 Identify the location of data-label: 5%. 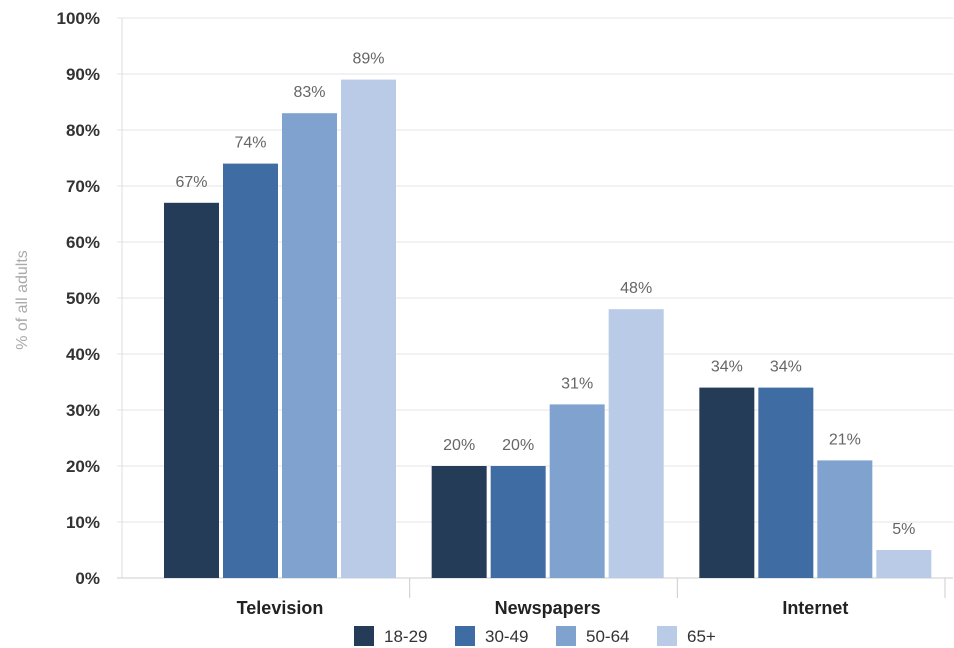
(903, 529).